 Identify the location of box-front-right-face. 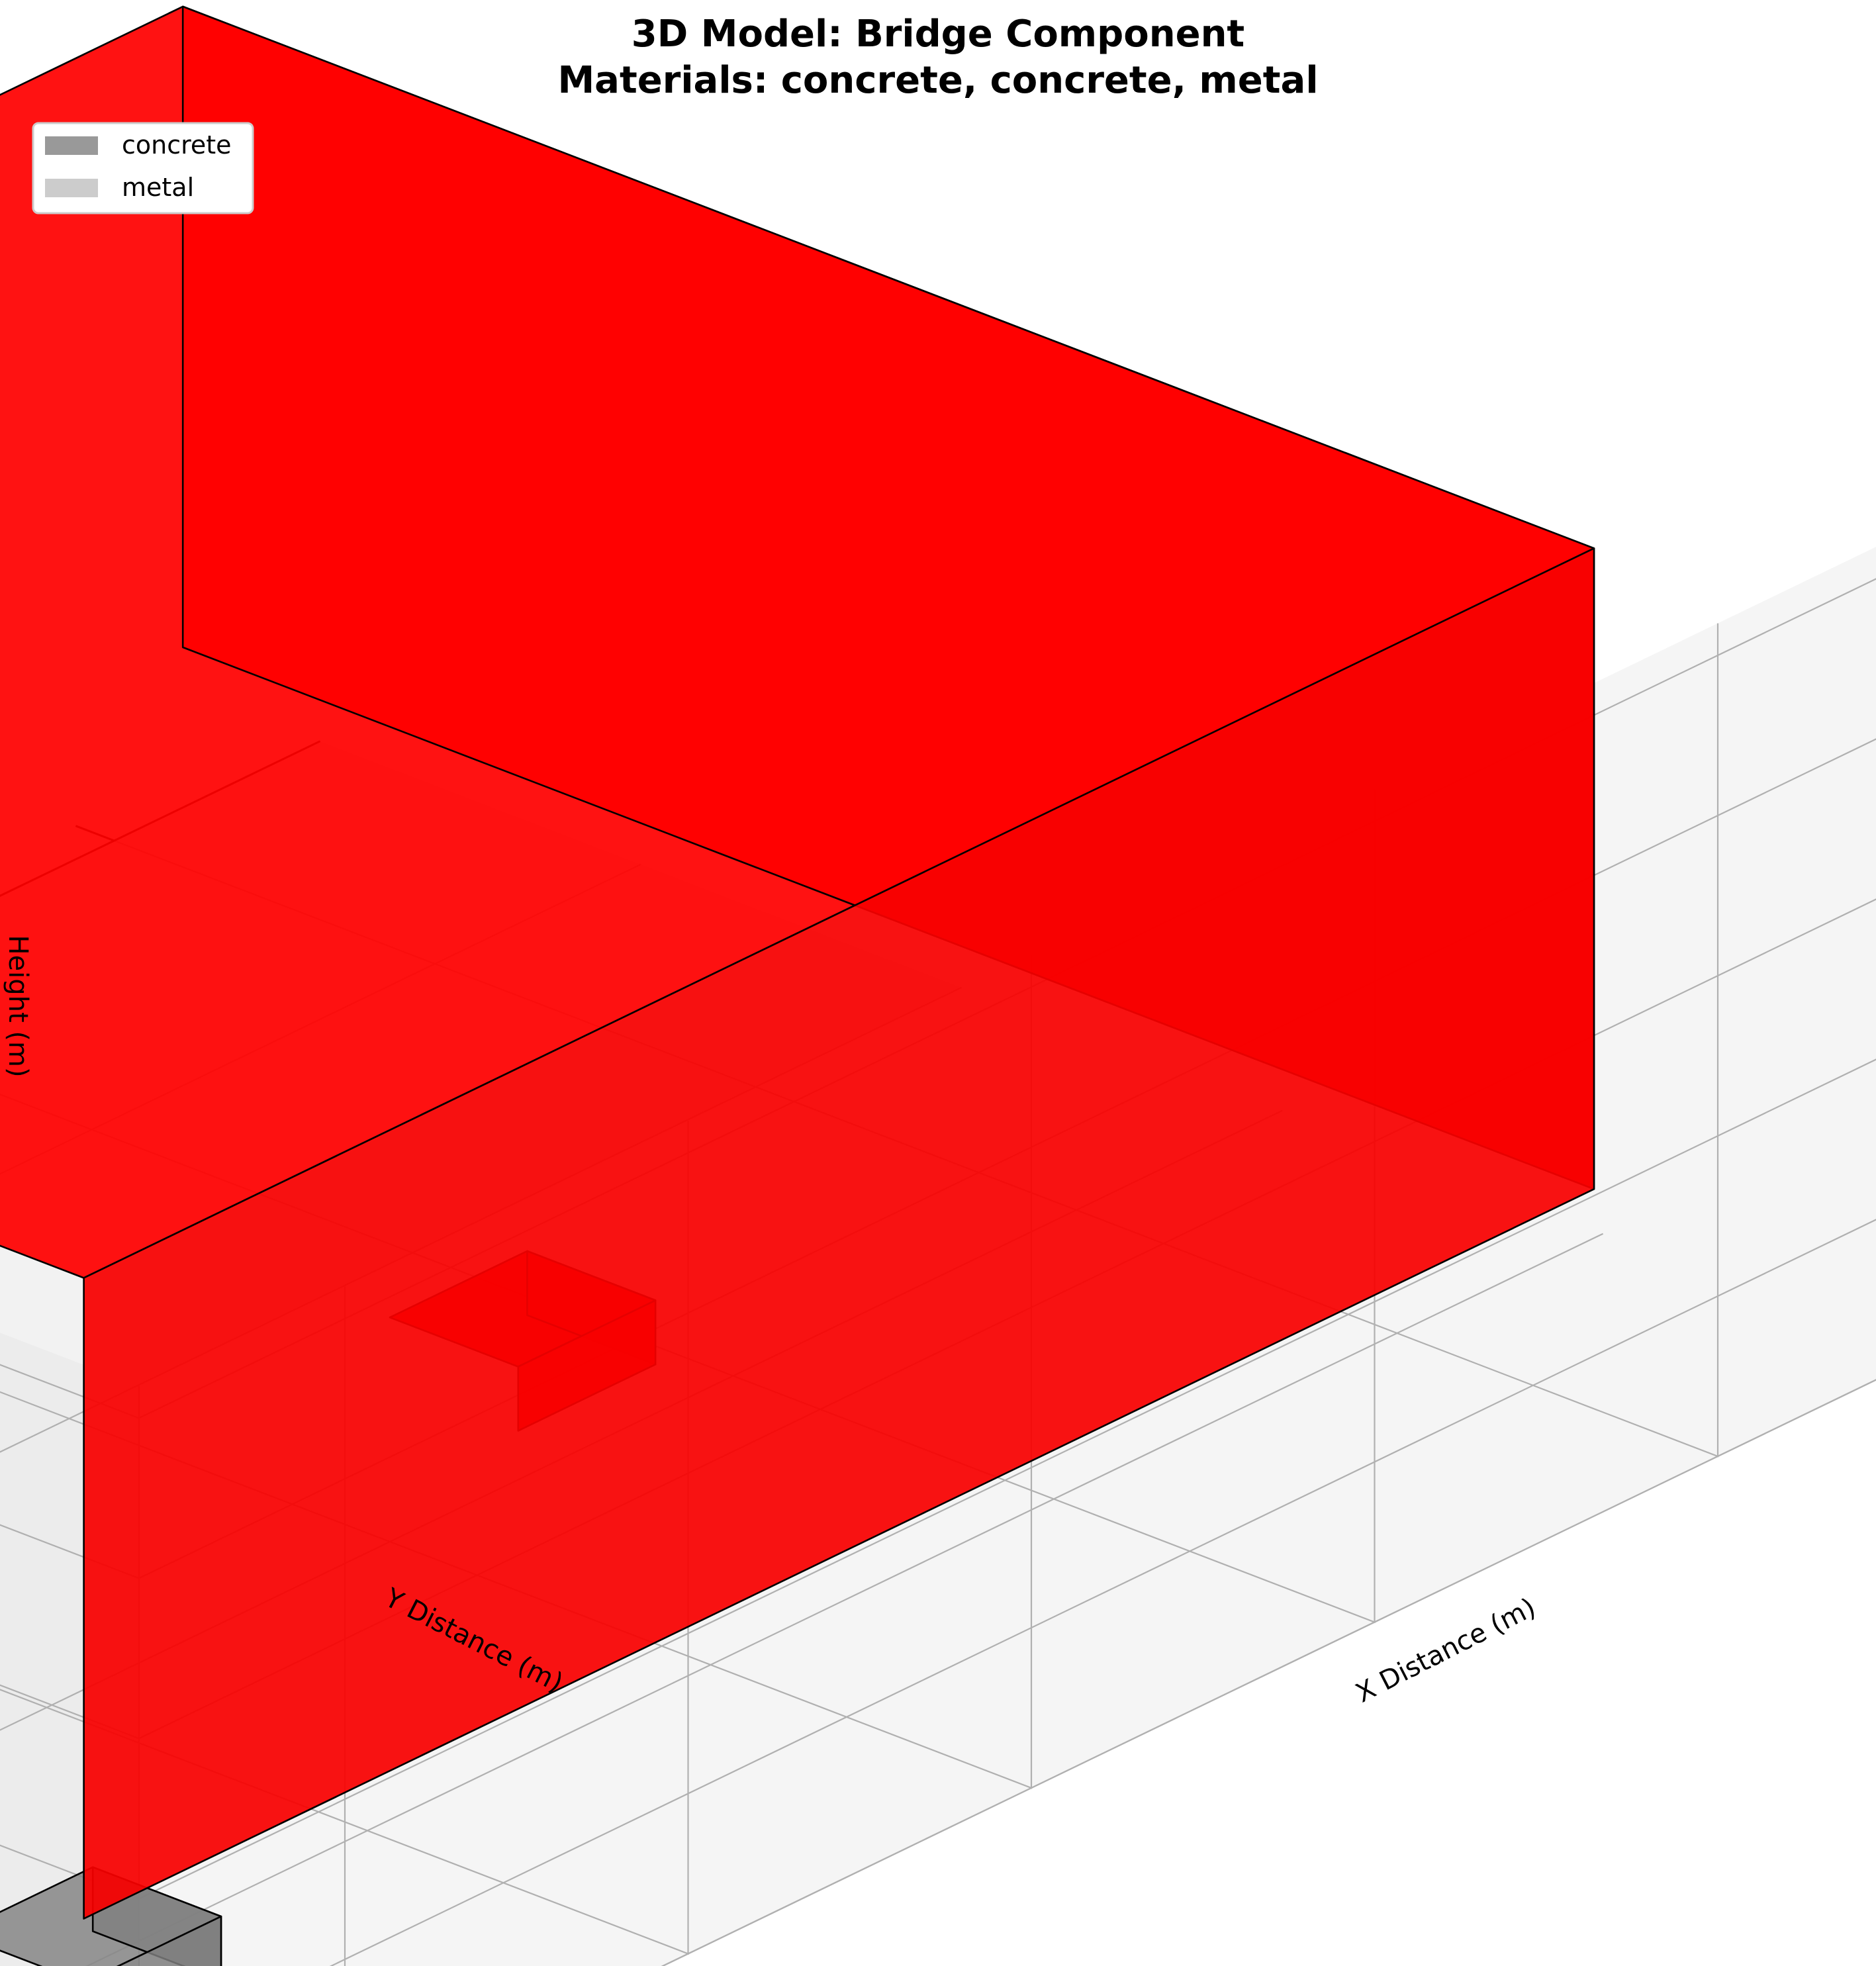
(169, 1940).